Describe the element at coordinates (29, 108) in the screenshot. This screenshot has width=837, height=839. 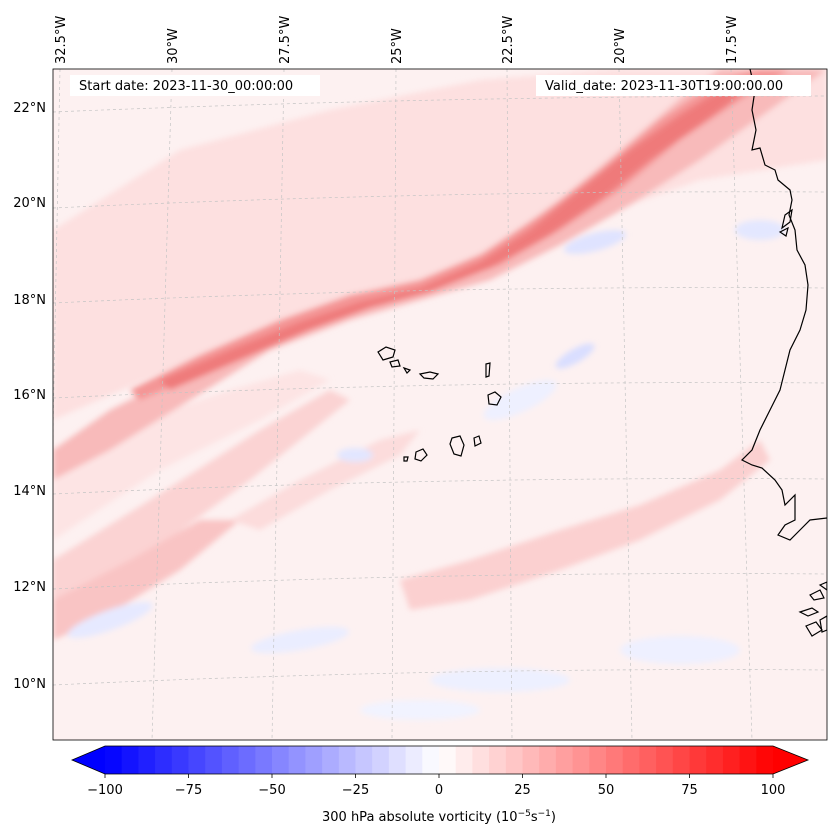
I see `lat-label: 22°N` at that location.